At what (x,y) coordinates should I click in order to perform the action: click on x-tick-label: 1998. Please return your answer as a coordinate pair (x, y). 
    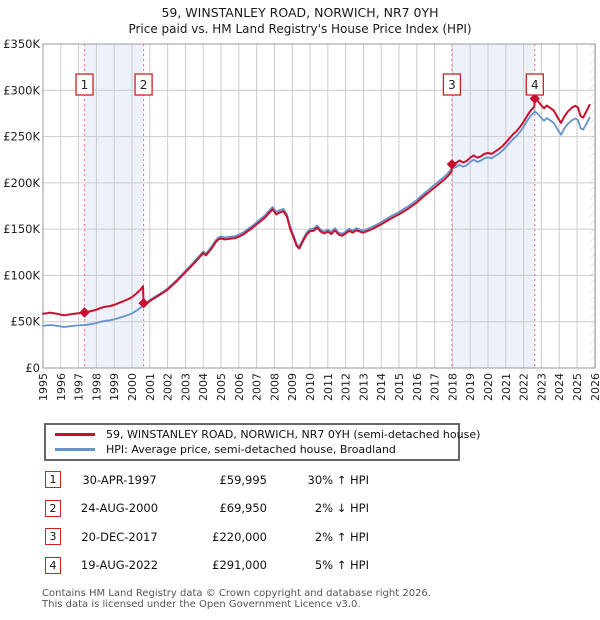
    Looking at the image, I should click on (96, 387).